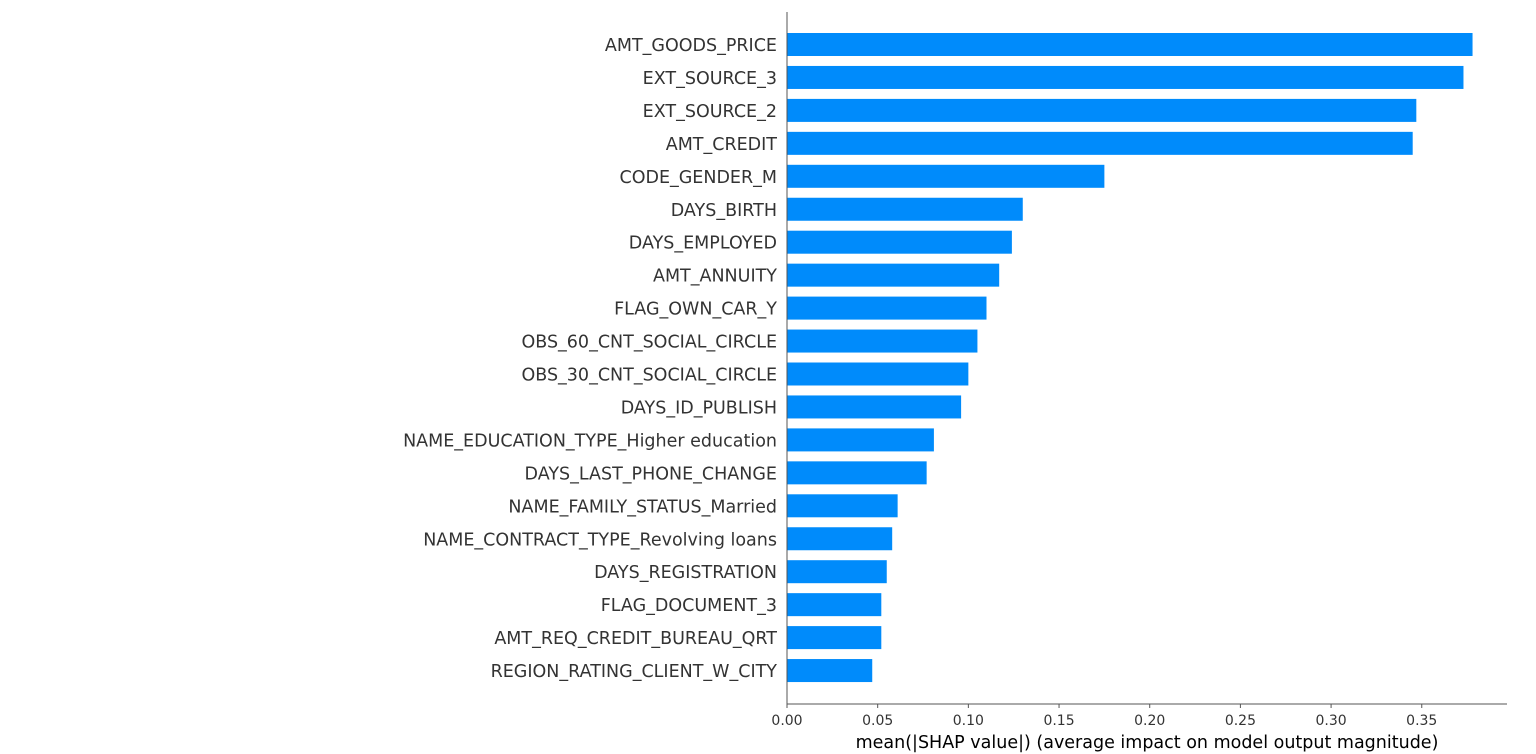 The height and width of the screenshot is (754, 1536). Describe the element at coordinates (724, 211) in the screenshot. I see `feature-label: DAYS_BIRTH` at that location.